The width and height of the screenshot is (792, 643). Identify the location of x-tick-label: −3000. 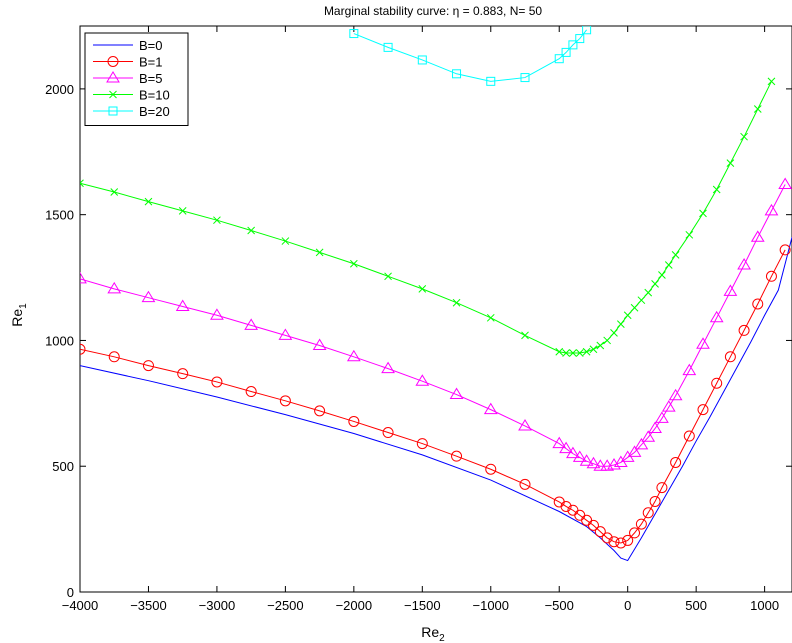
(217, 605).